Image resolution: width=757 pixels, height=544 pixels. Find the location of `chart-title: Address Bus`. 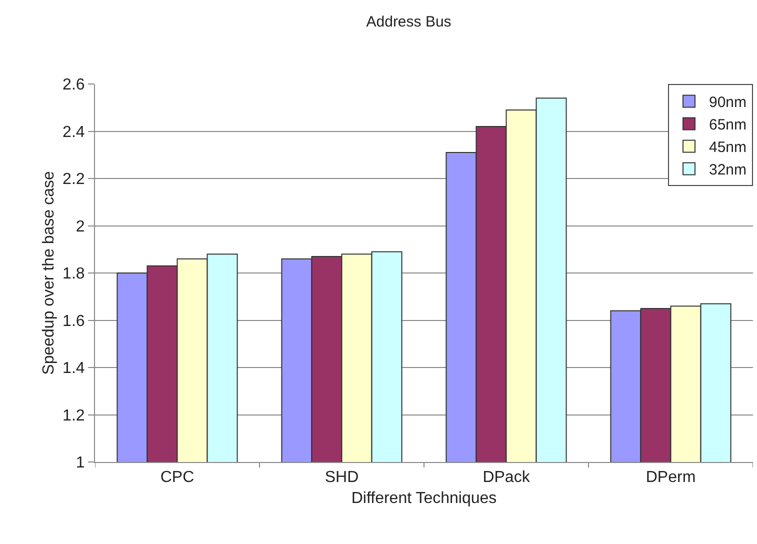

chart-title: Address Bus is located at coordinates (409, 22).